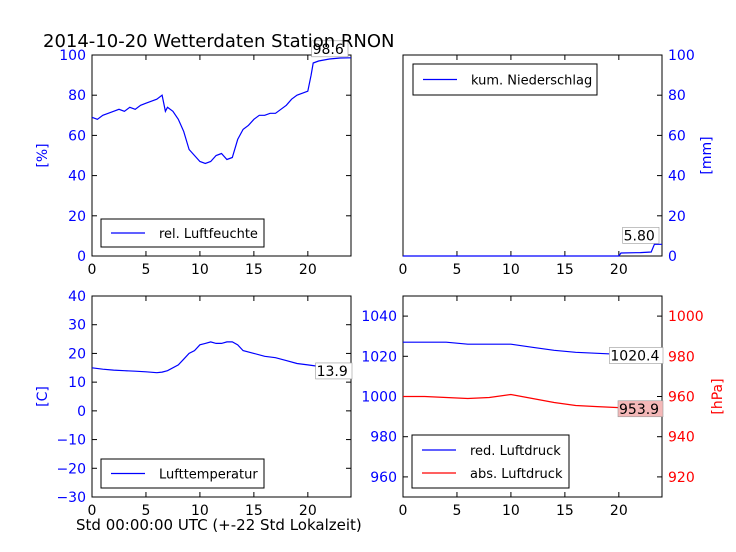 This screenshot has width=736, height=552. What do you see at coordinates (383, 438) in the screenshot?
I see `y-tick-label-left: 980` at bounding box center [383, 438].